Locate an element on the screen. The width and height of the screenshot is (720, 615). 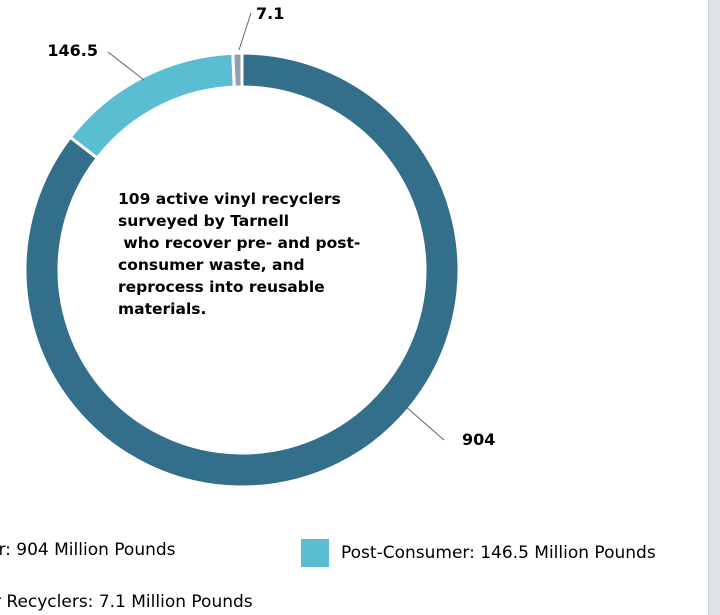
legend-label-pre-consumer: er: 904 Million Pounds is located at coordinates (88, 550).